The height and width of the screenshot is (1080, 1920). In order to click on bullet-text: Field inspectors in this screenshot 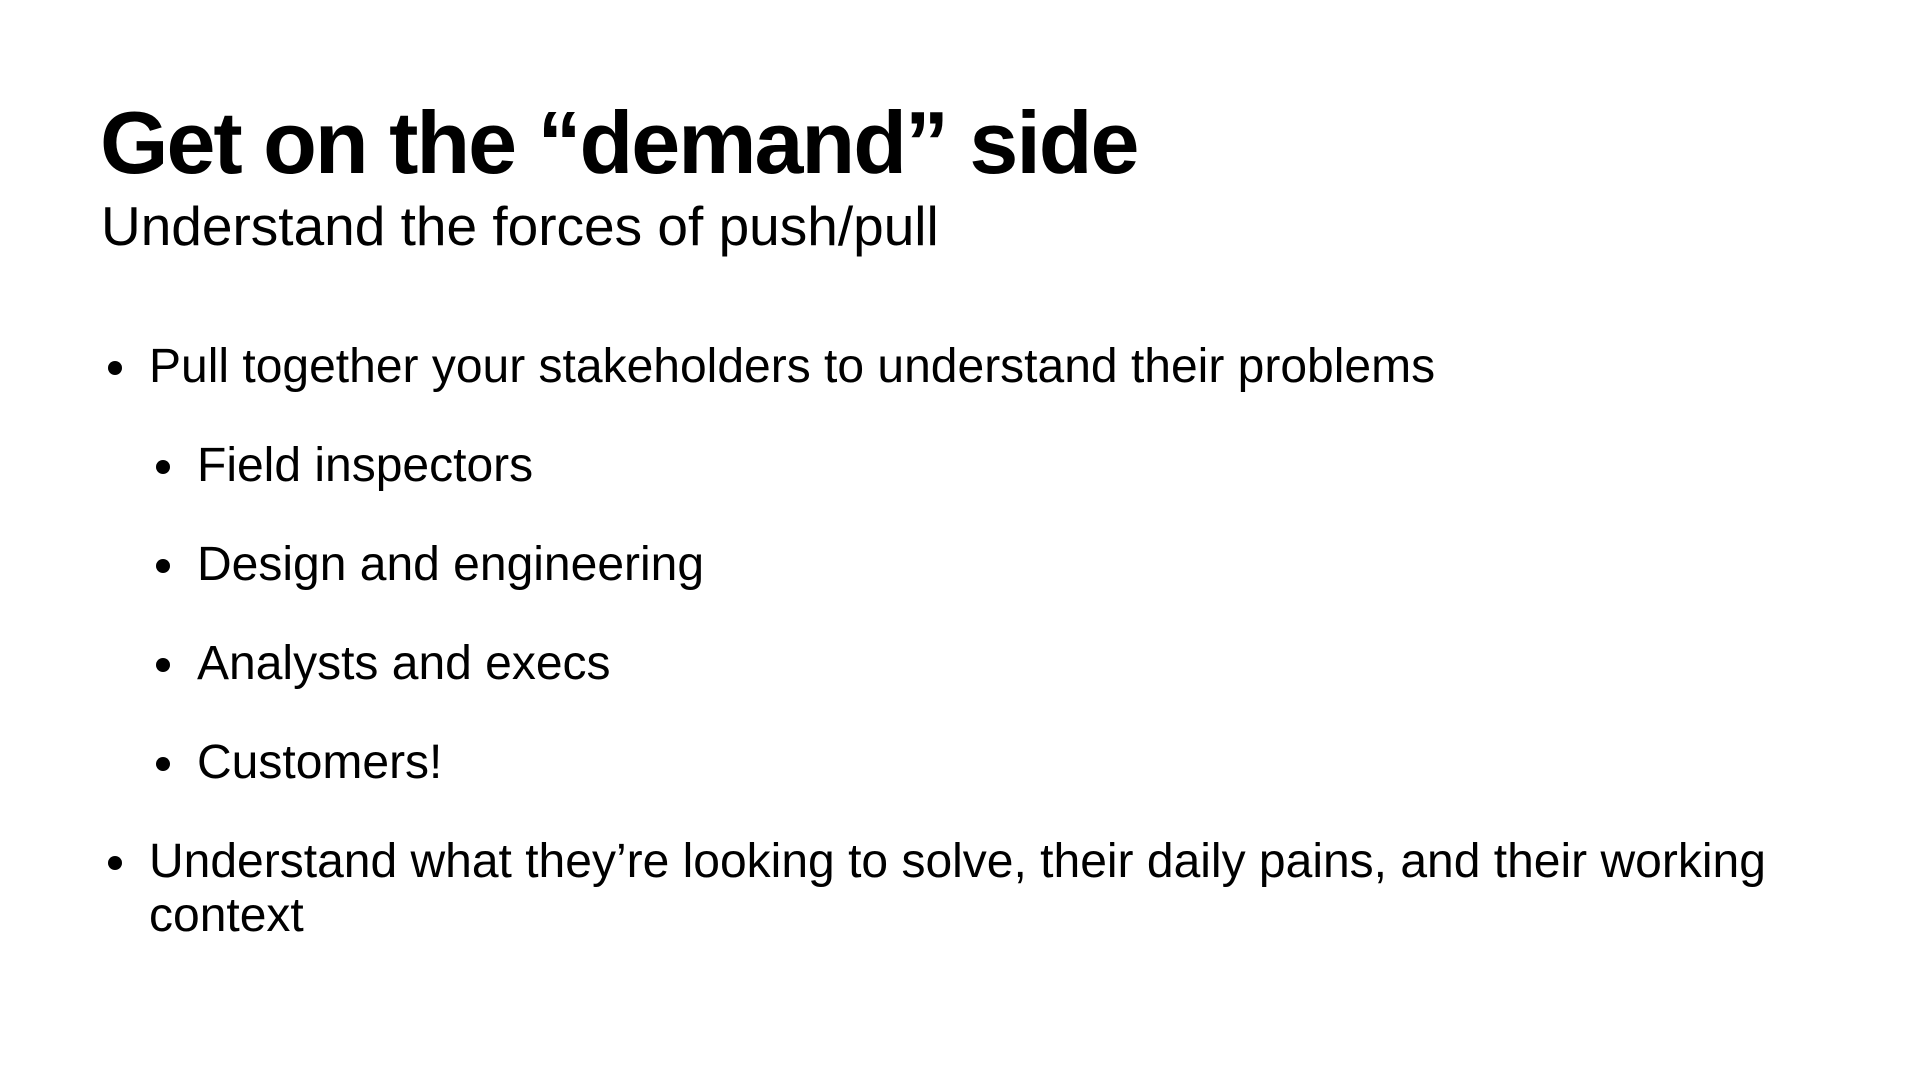, I will do `click(365, 465)`.